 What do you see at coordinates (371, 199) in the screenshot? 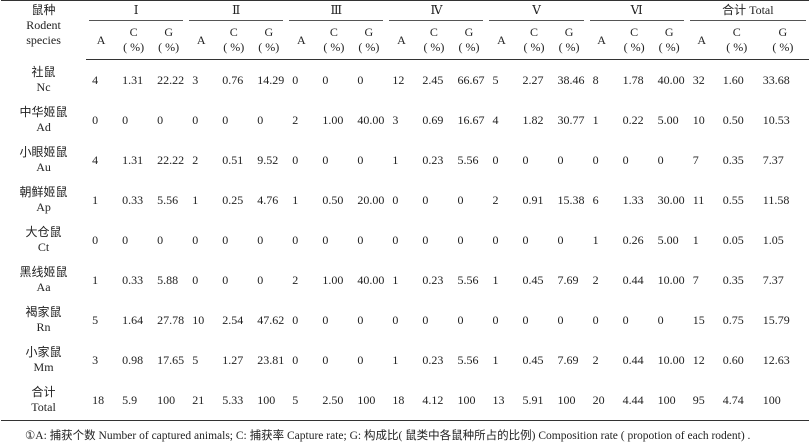
I see `value-cell: 20.00` at bounding box center [371, 199].